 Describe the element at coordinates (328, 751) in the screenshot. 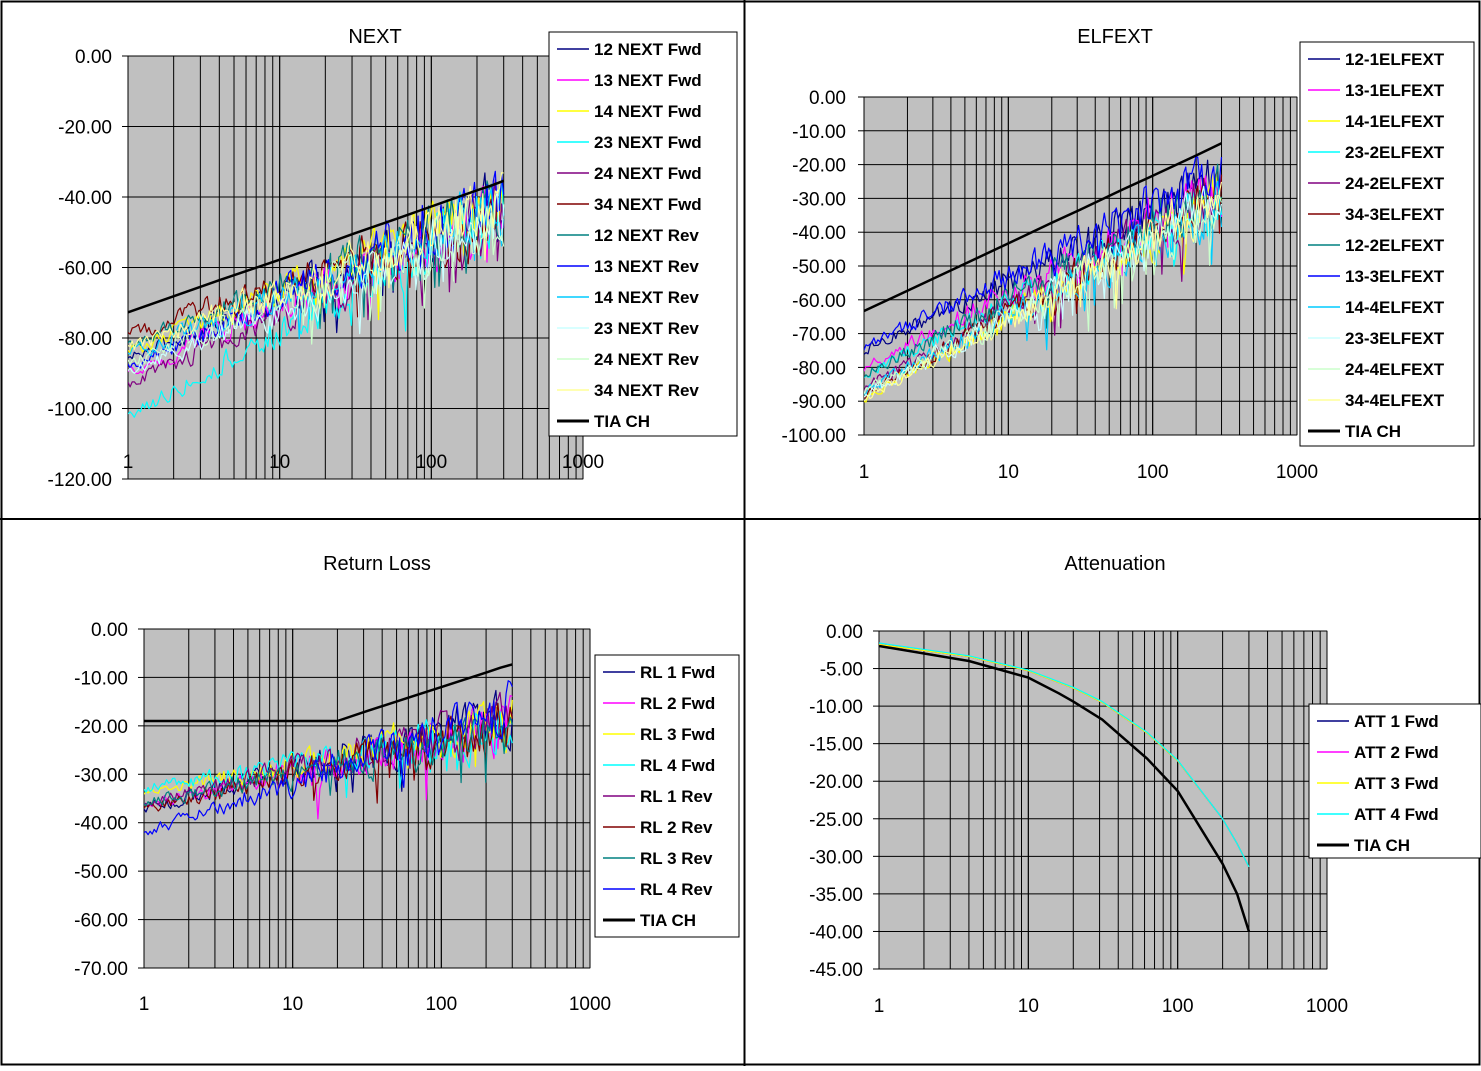

I see `series-line-rl-1-fwd` at that location.